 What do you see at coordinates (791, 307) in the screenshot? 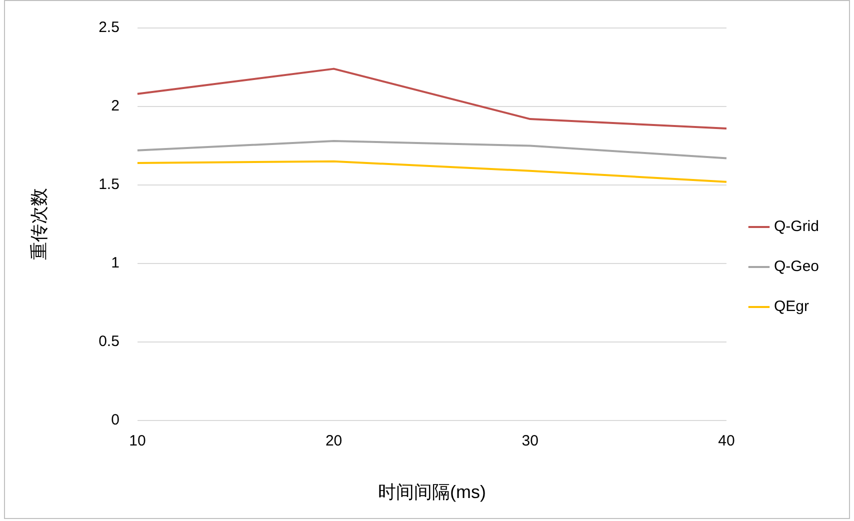
I see `legend-label: QEgr` at bounding box center [791, 307].